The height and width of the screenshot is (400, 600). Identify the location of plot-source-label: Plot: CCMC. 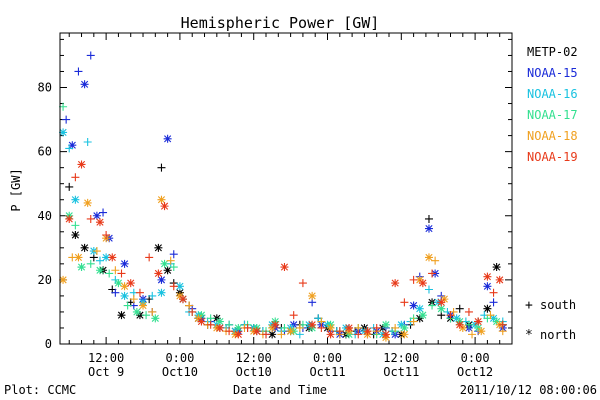
(40, 390).